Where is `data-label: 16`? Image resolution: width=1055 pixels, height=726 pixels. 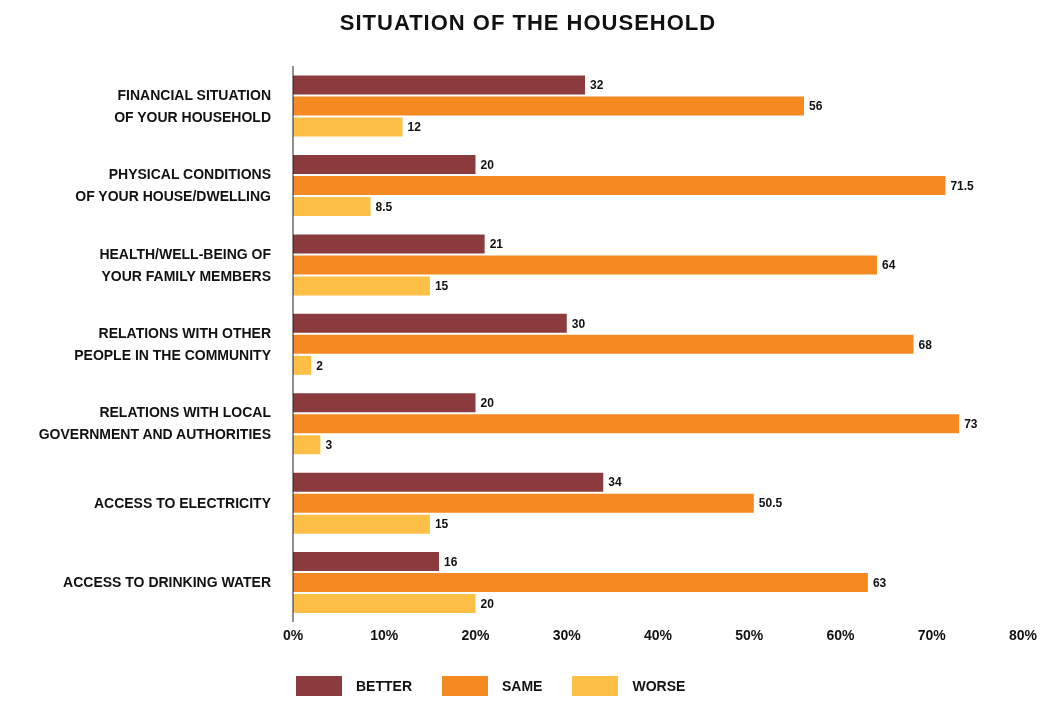 data-label: 16 is located at coordinates (451, 561).